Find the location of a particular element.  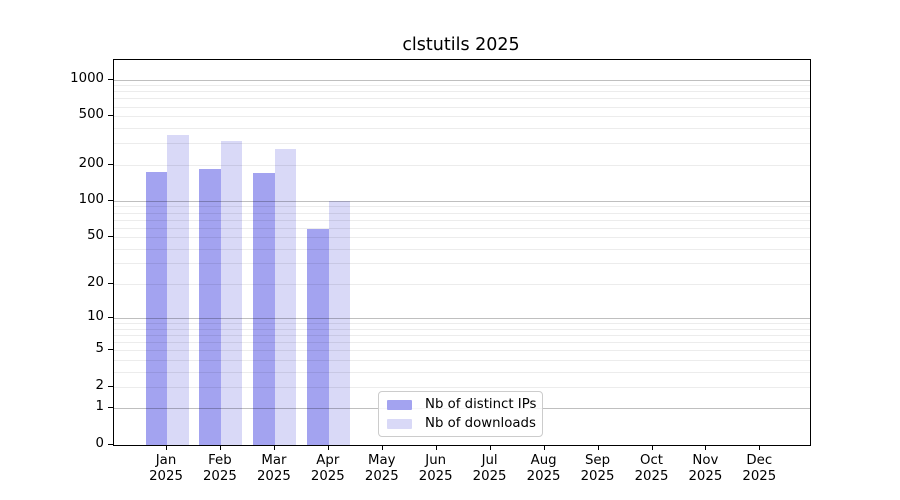

legend-swatch-downloads is located at coordinates (399, 423).